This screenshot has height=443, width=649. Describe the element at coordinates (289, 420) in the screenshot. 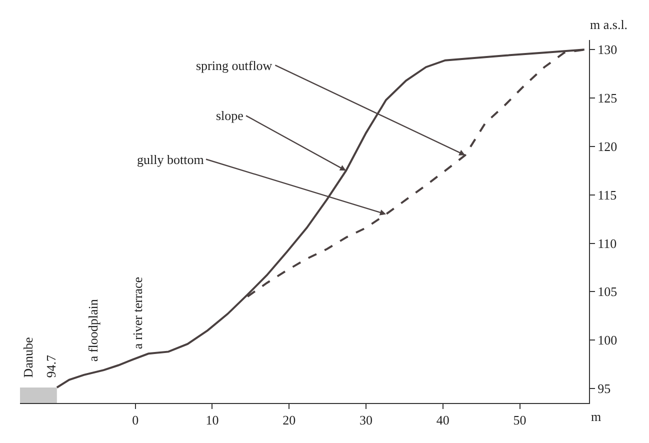

I see `x-tick-label: 20` at that location.